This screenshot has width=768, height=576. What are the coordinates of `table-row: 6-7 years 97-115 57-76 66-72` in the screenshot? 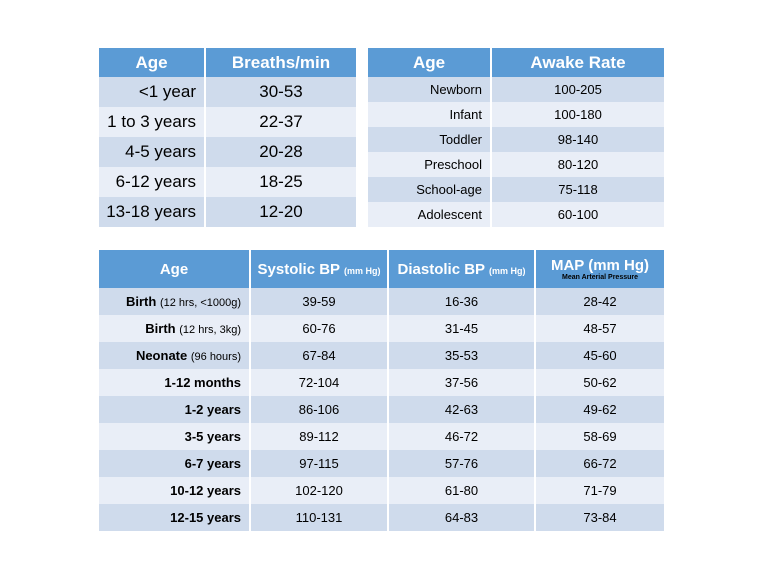 It's located at (381, 463).